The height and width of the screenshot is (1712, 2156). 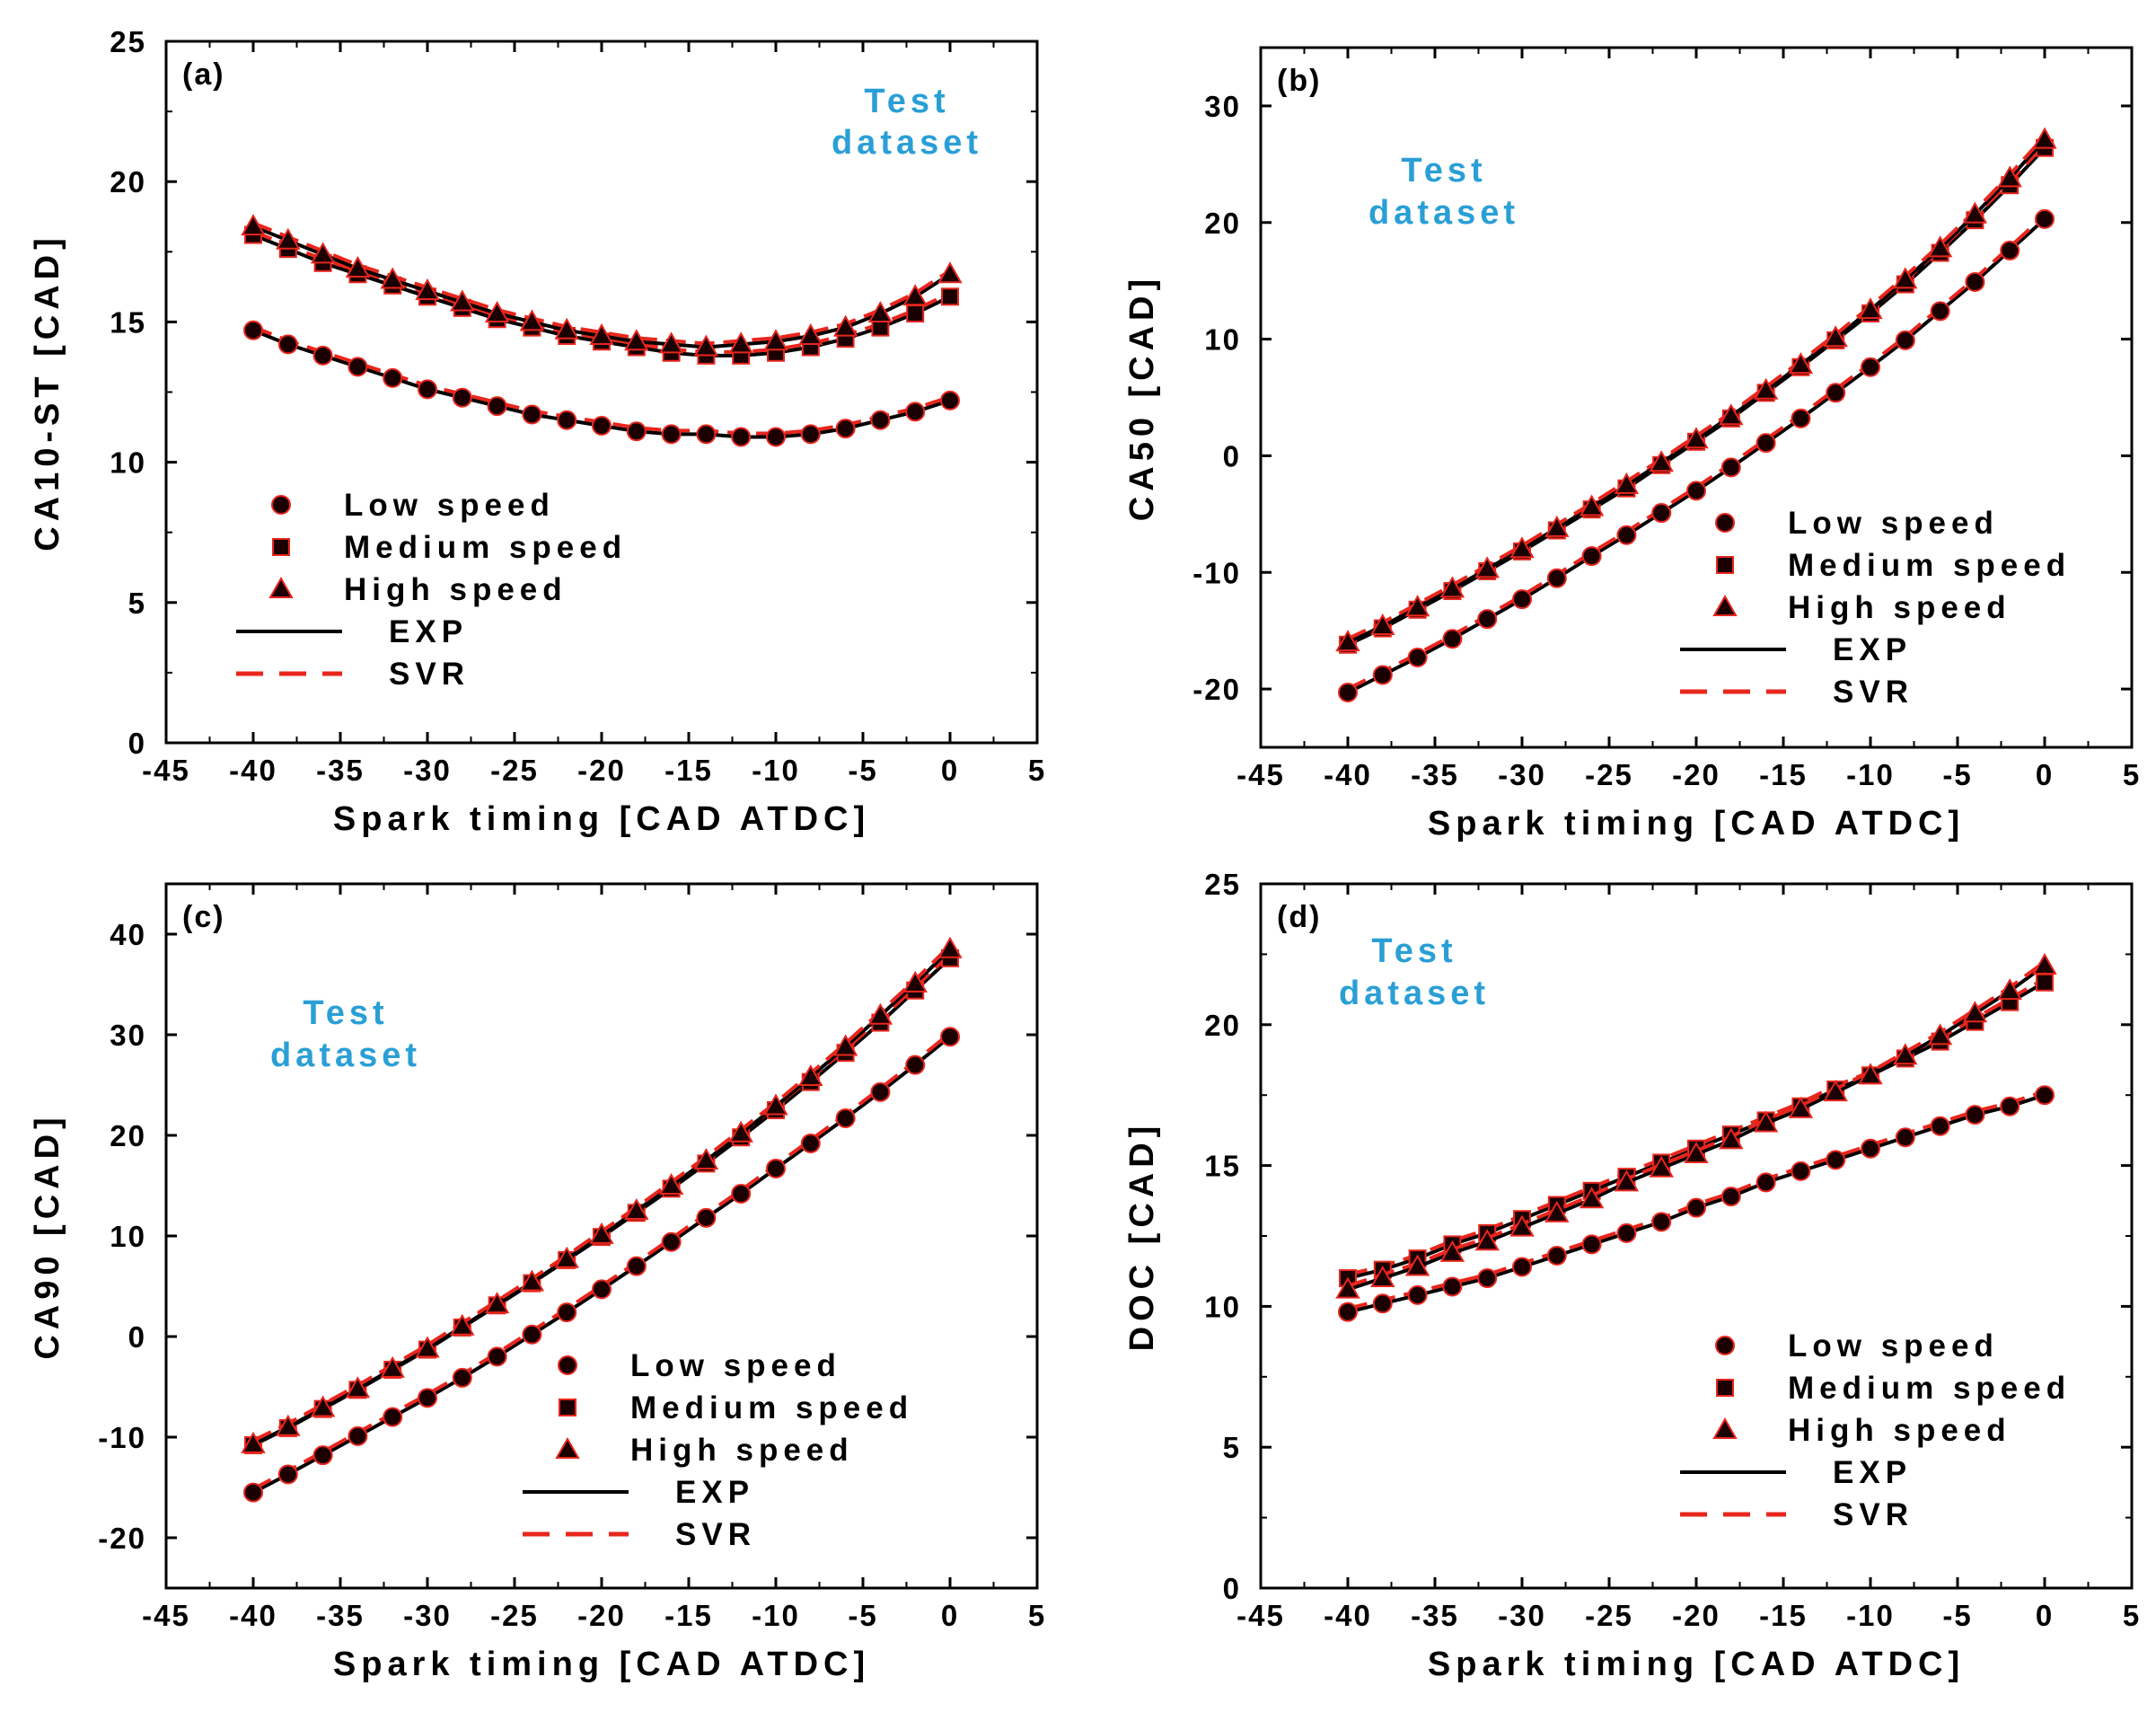 I want to click on y-tick-label: 0, so click(x=1232, y=1588).